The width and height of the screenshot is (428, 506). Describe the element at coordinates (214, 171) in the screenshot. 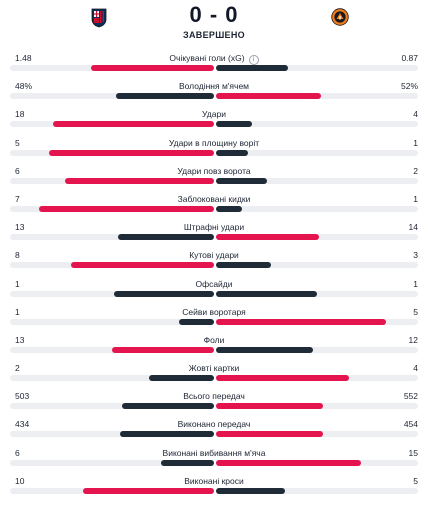

I see `stat-label: Удари повз ворота` at that location.